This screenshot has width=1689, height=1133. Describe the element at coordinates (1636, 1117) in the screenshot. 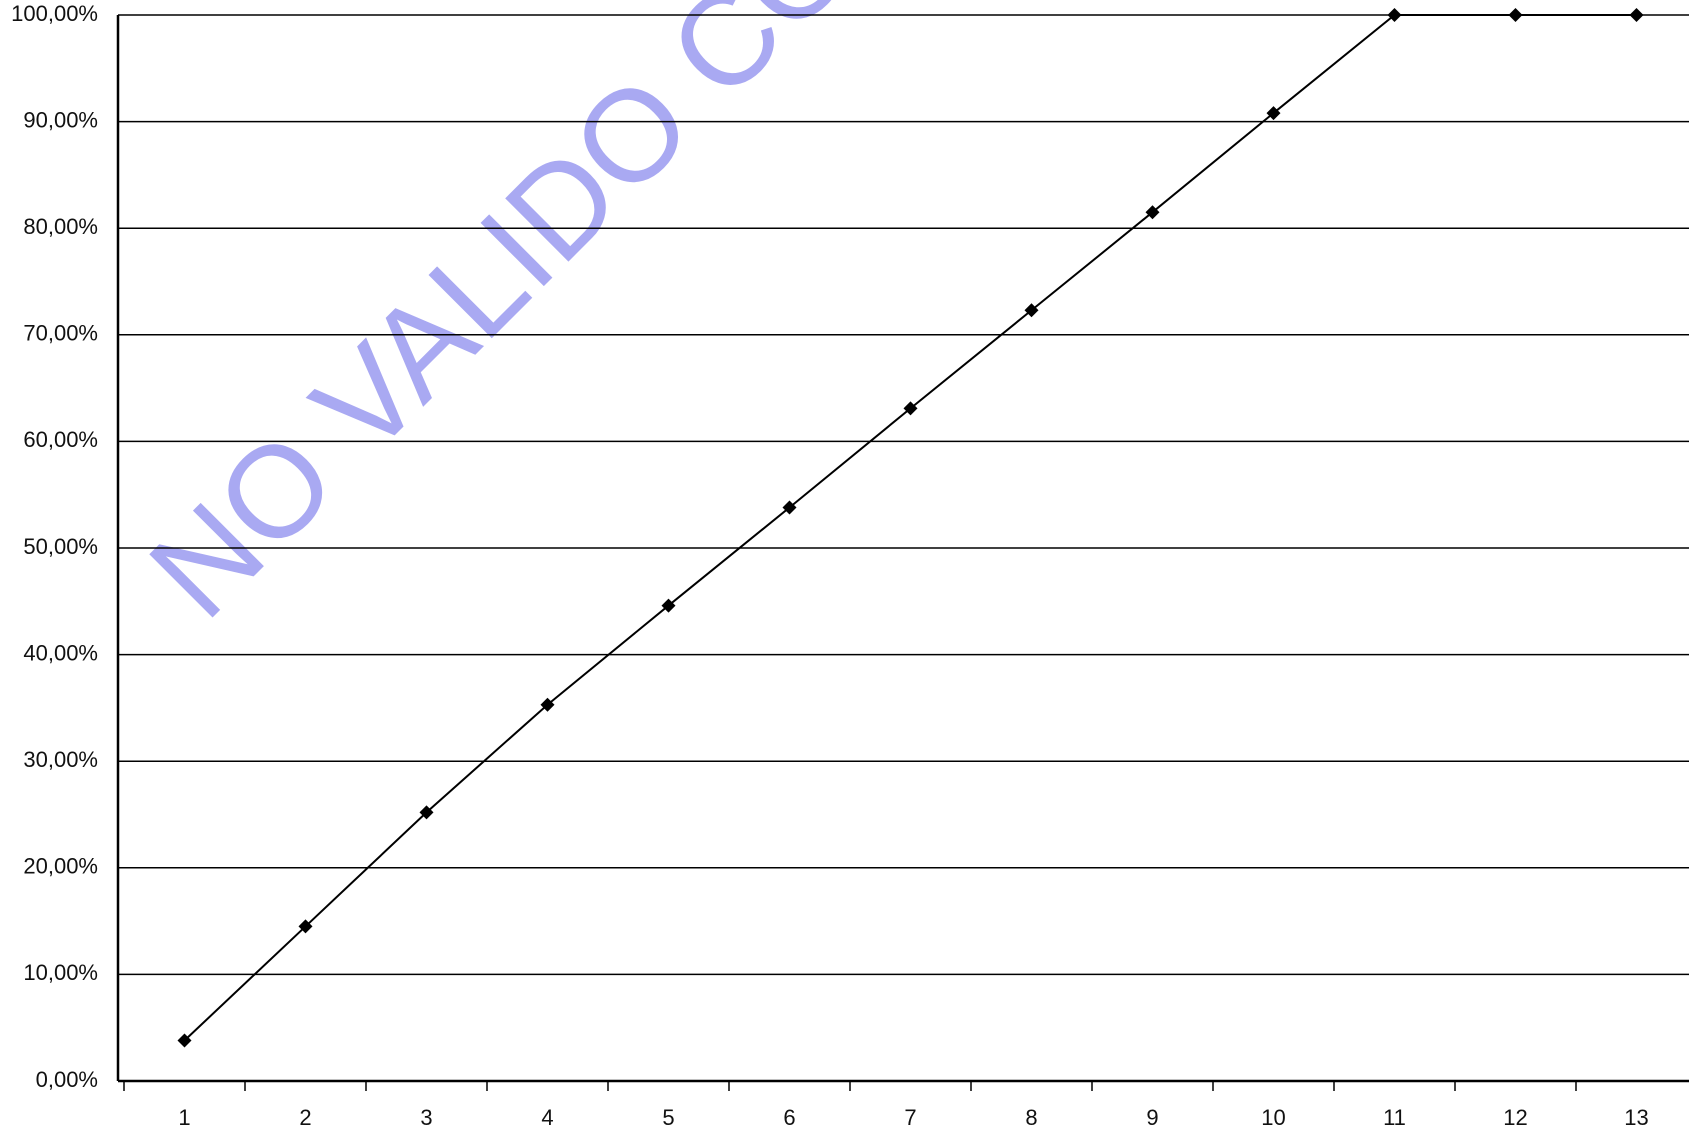

I see `x-tick-label: 13` at that location.